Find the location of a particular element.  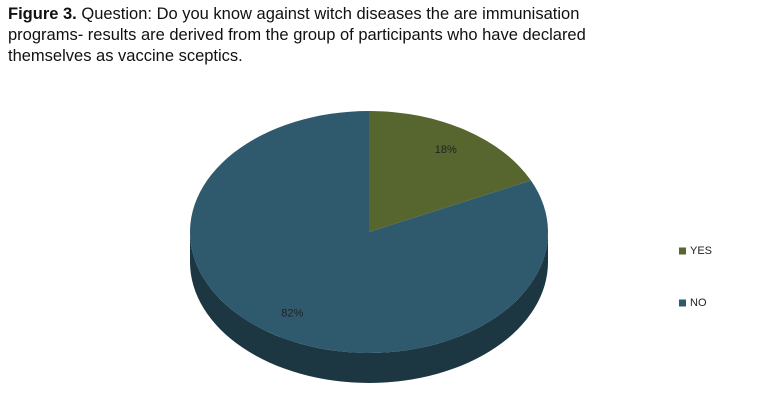

figure-label: Figure 3. is located at coordinates (42, 14).